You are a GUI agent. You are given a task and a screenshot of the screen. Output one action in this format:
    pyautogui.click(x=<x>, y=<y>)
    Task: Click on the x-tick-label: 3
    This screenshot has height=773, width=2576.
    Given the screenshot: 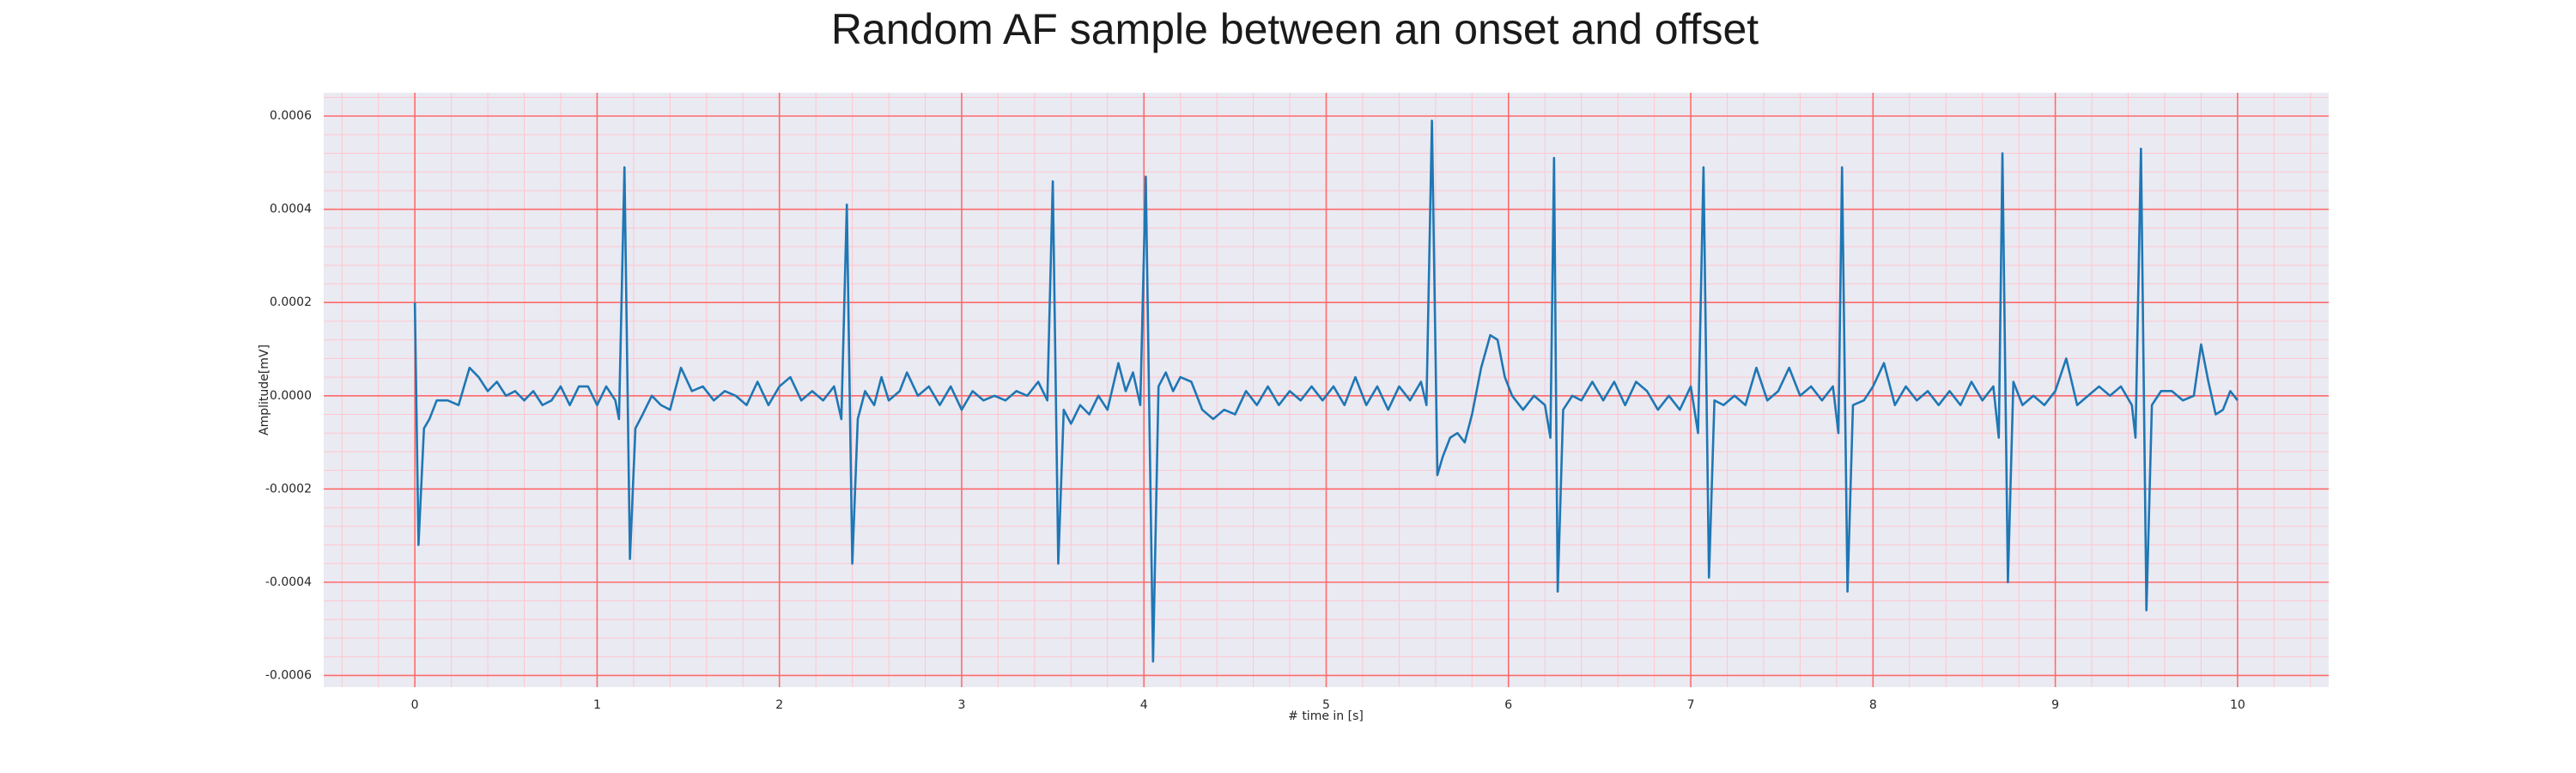 What is the action you would take?
    pyautogui.click(x=961, y=705)
    